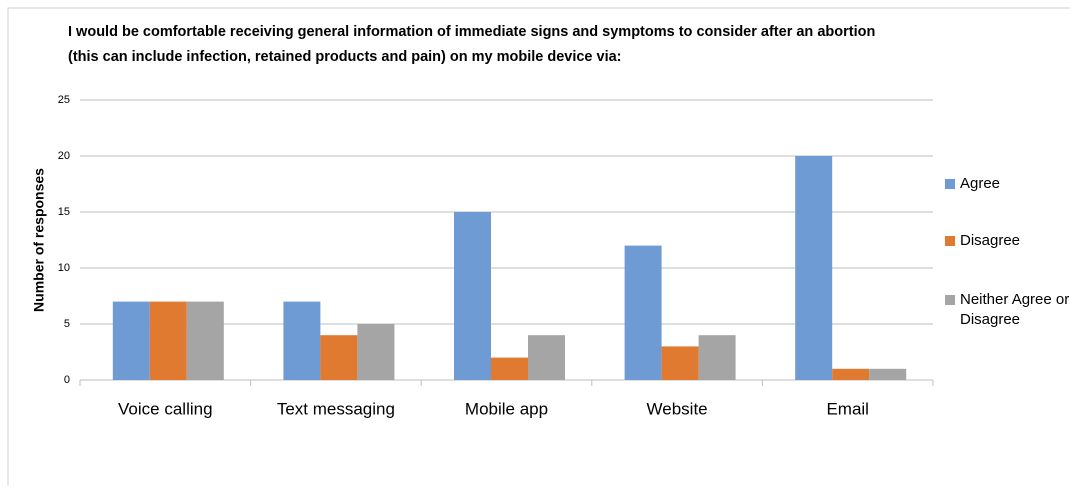  I want to click on y-tick-label: 10, so click(64, 268).